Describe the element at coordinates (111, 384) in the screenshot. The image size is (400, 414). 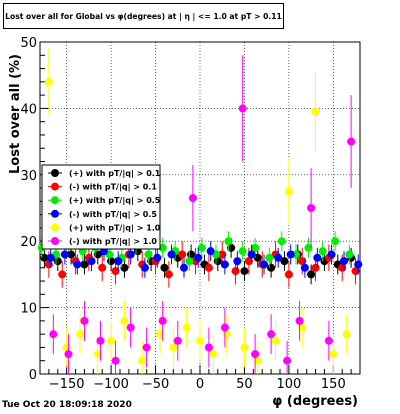
I see `x-tick-label: −100` at that location.